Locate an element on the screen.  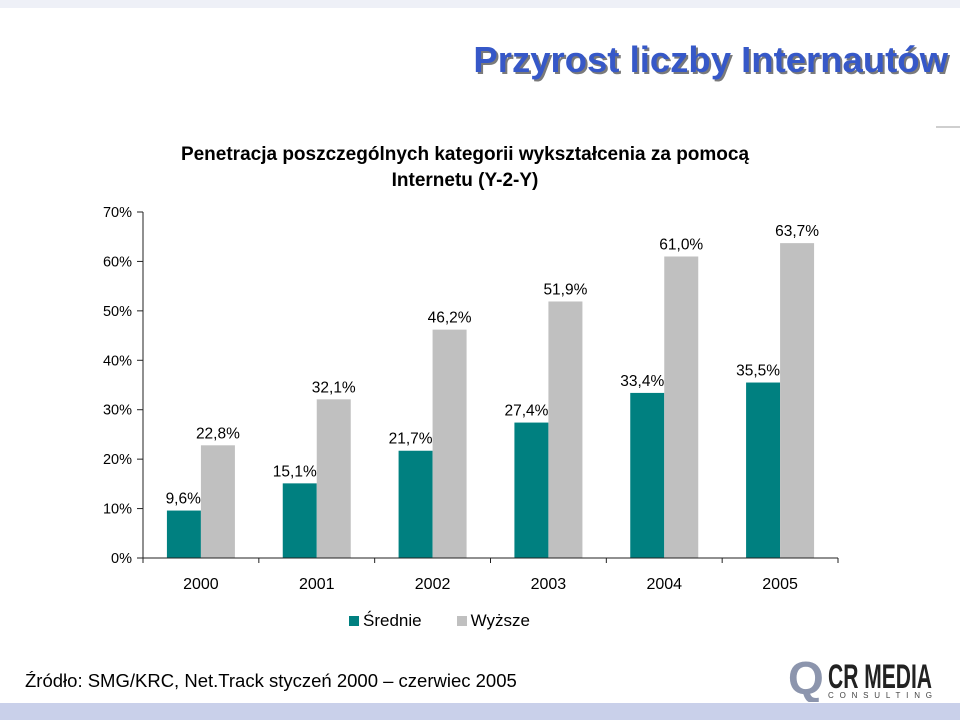
x-tick-label: 2004 is located at coordinates (664, 584).